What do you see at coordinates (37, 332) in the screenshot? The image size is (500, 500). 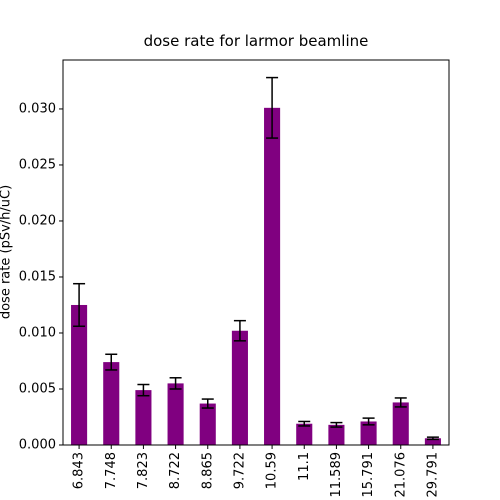 I see `y-tick-label: 0.010` at bounding box center [37, 332].